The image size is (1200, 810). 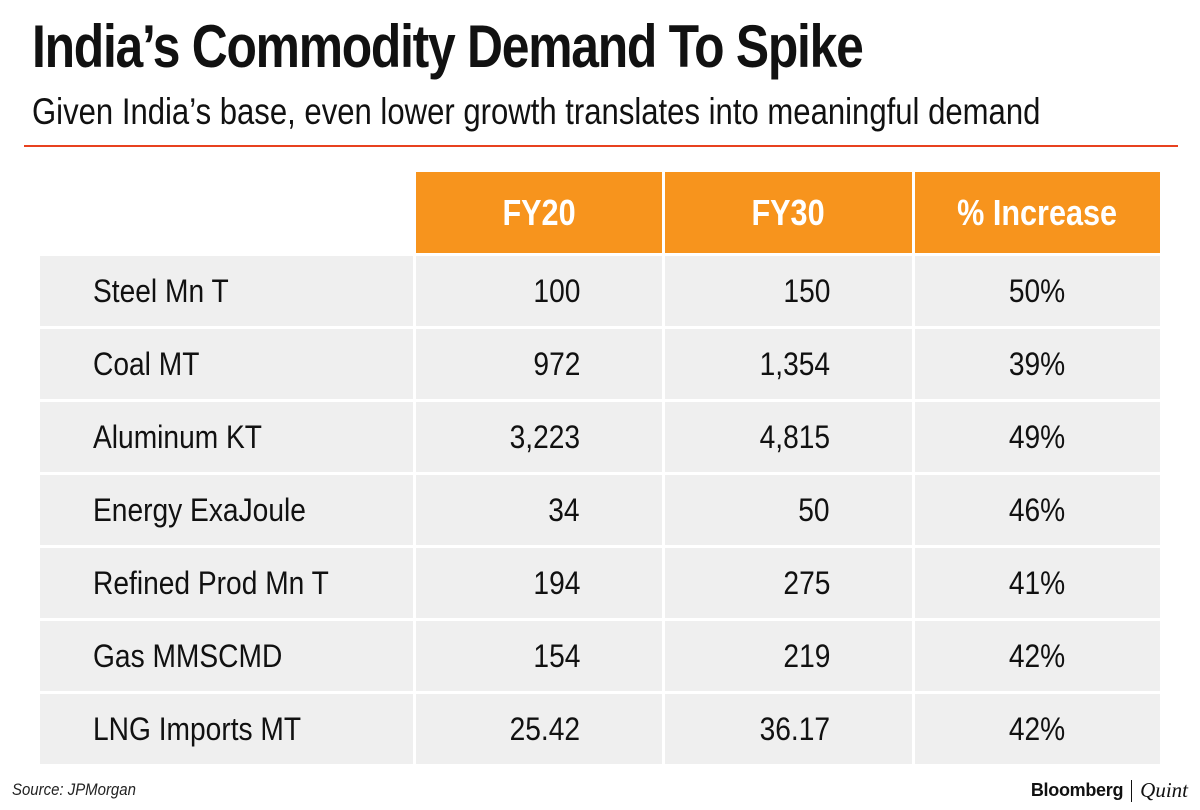 What do you see at coordinates (226, 729) in the screenshot?
I see `row-label: LNG Imports MT` at bounding box center [226, 729].